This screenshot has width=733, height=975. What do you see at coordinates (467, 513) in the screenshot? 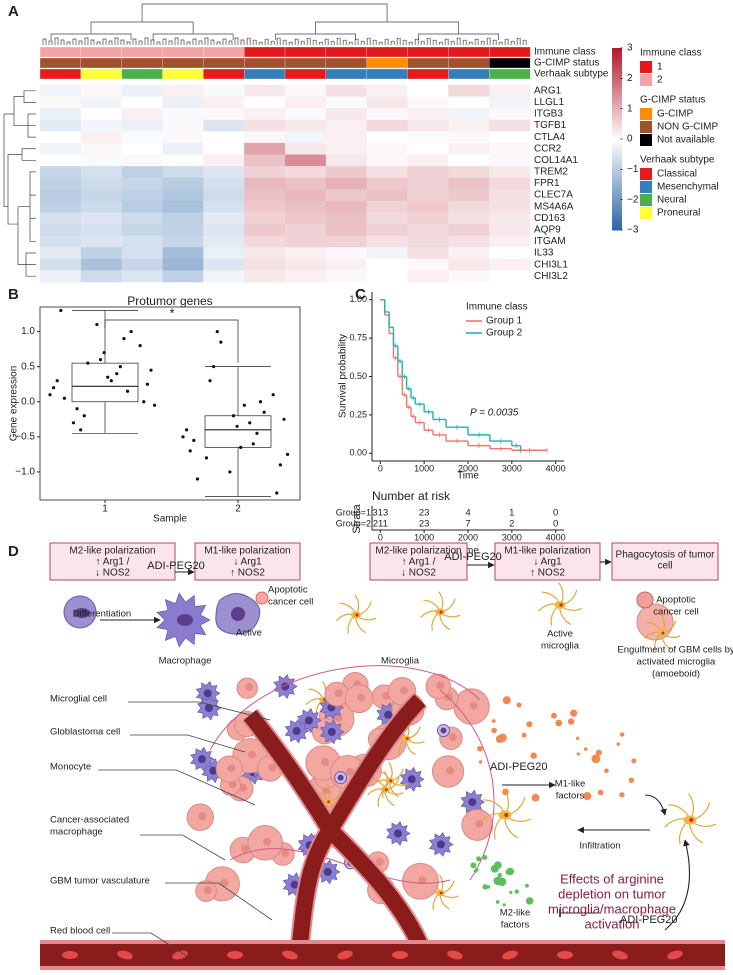
I see `risk-count: 4` at bounding box center [467, 513].